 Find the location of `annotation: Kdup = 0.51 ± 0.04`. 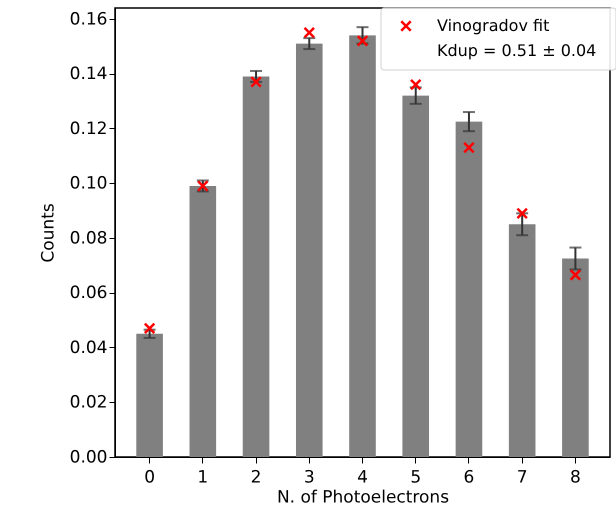

annotation: Kdup = 0.51 ± 0.04 is located at coordinates (516, 50).